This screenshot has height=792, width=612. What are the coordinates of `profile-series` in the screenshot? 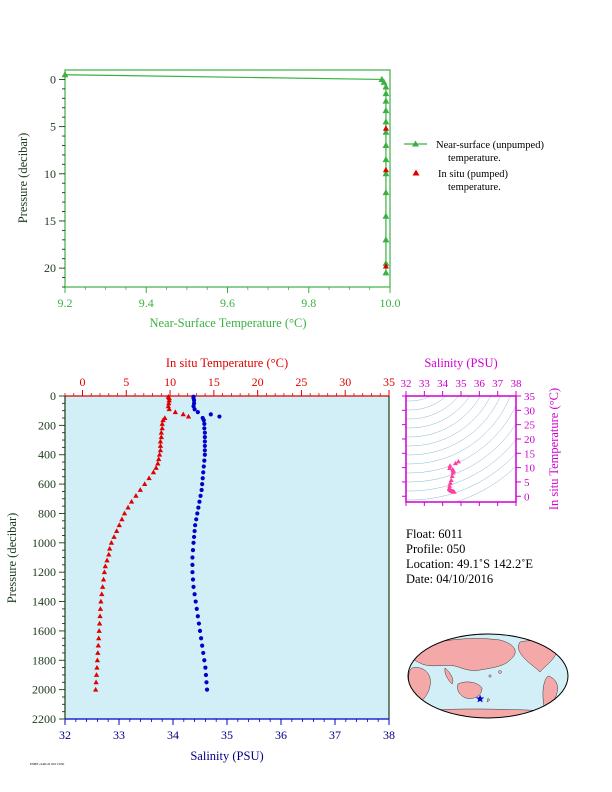 It's located at (157, 542).